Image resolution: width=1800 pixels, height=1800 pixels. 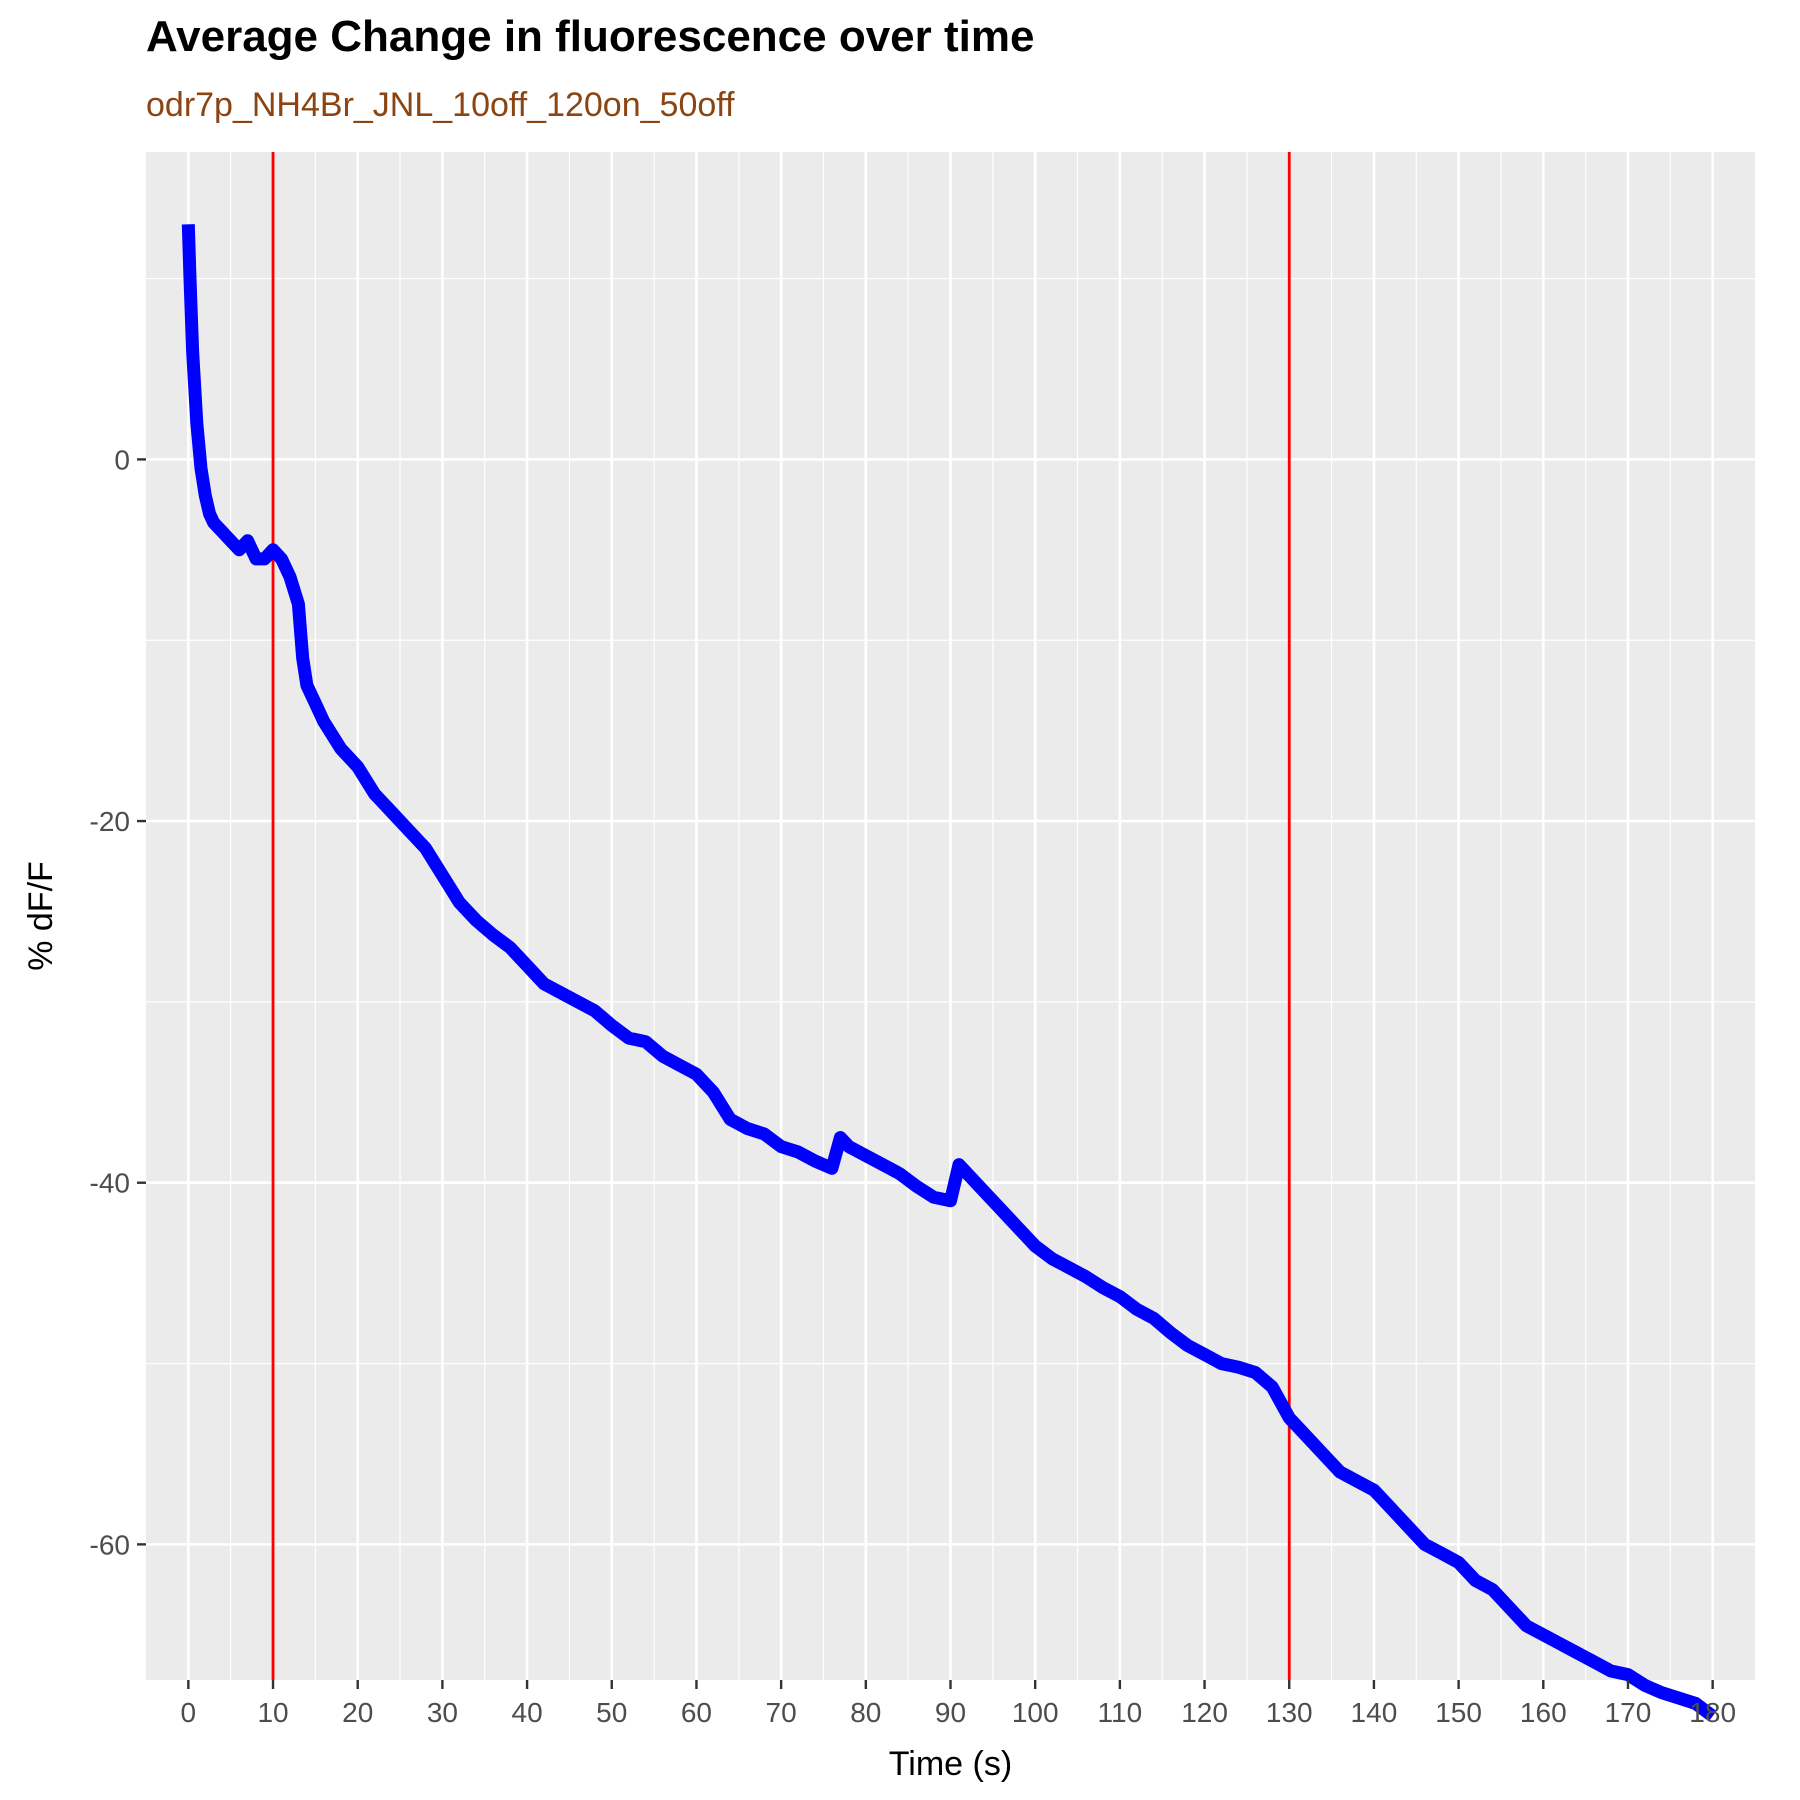 What do you see at coordinates (110, 1183) in the screenshot?
I see `y-tick-label: -40` at bounding box center [110, 1183].